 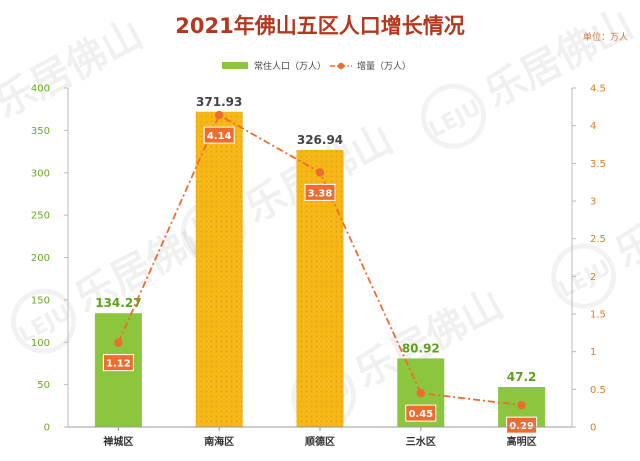 I want to click on unit-note: 单位：万人, so click(x=605, y=37).